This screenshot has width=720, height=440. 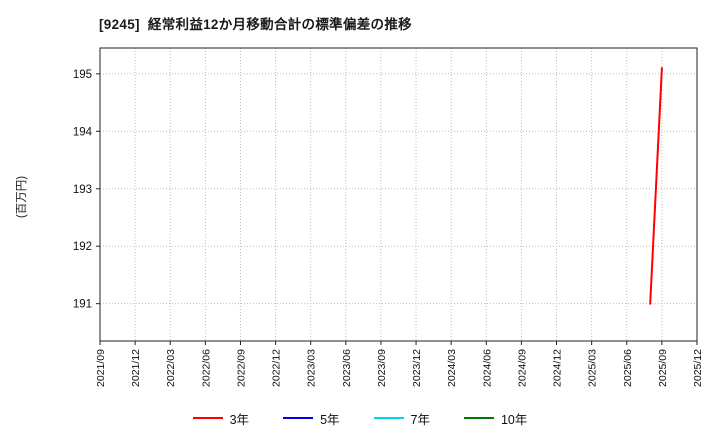 I want to click on x-tick-label: 2022/12, so click(x=277, y=368).